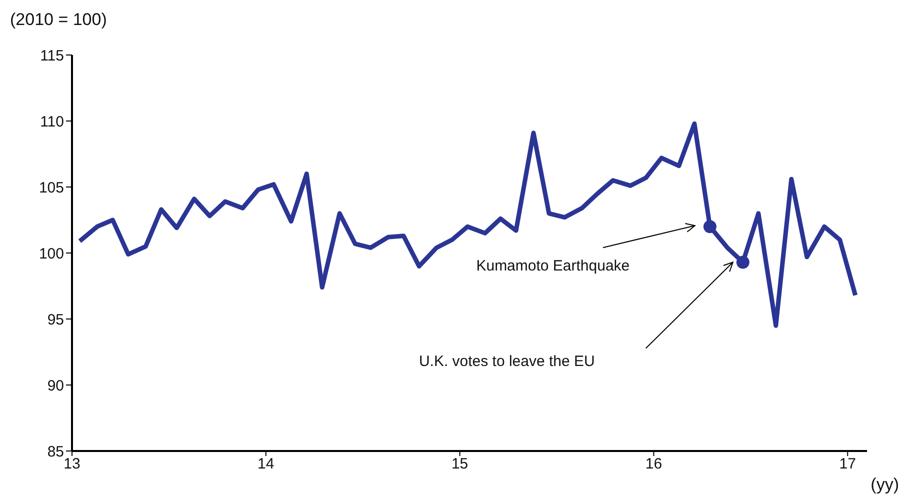 The height and width of the screenshot is (503, 907). I want to click on y-tick-label: 100, so click(51, 253).